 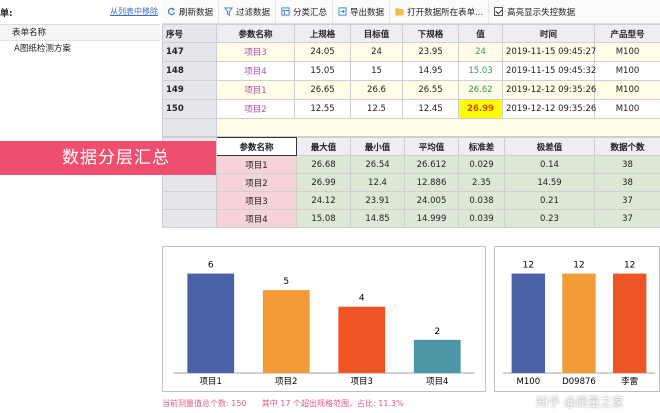 What do you see at coordinates (189, 33) in the screenshot?
I see `col-header-id: 序号` at bounding box center [189, 33].